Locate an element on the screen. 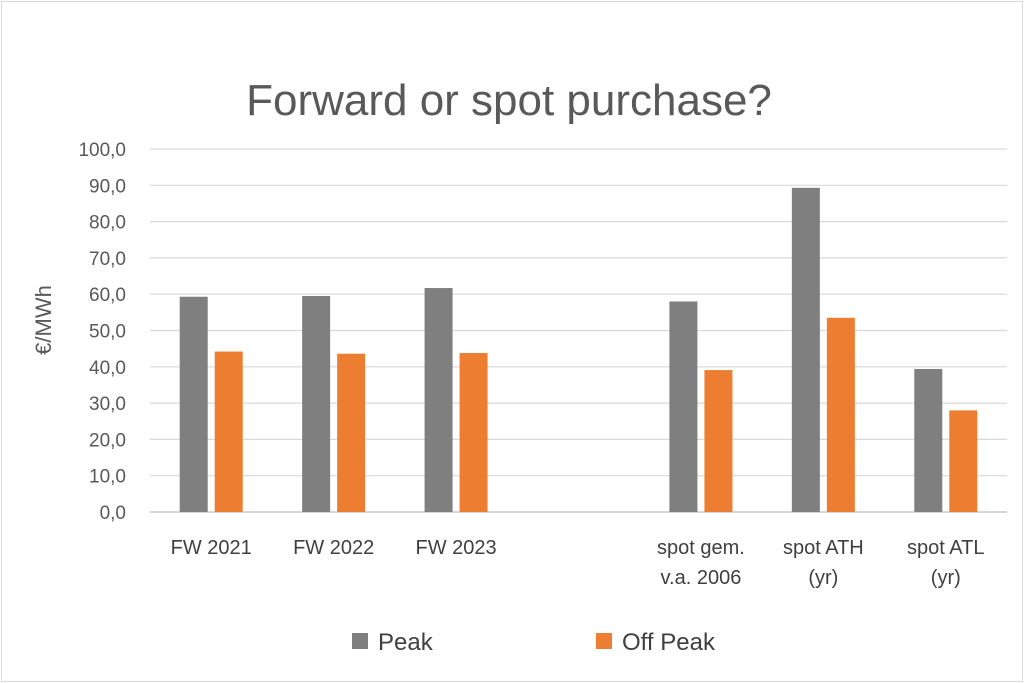 The image size is (1024, 683). y-tick-label: 90,0 is located at coordinates (107, 186).